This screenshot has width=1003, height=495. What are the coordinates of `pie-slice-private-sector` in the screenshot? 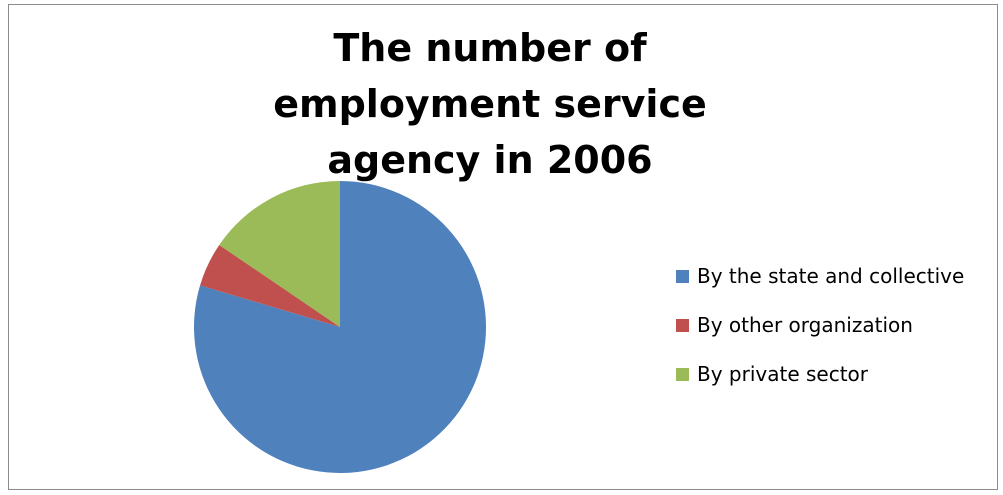 It's located at (279, 254).